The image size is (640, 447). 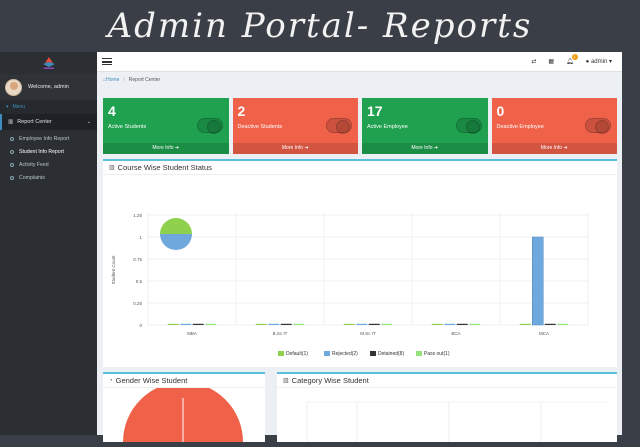 I want to click on user-name: Welcome, admin, so click(x=48, y=87).